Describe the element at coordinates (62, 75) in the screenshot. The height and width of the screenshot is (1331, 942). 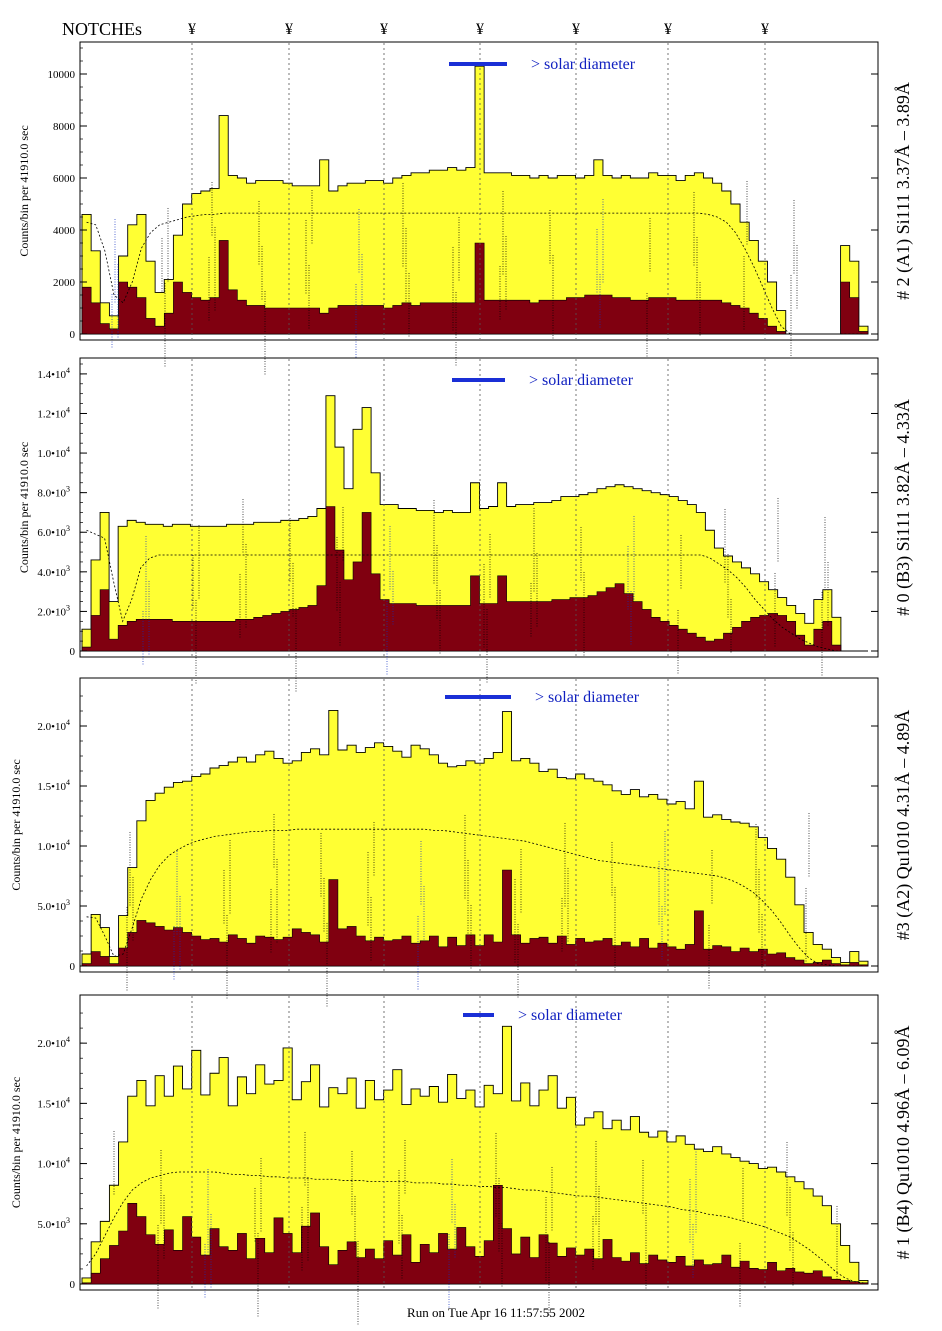
I see `y-tick-label: 10000` at that location.